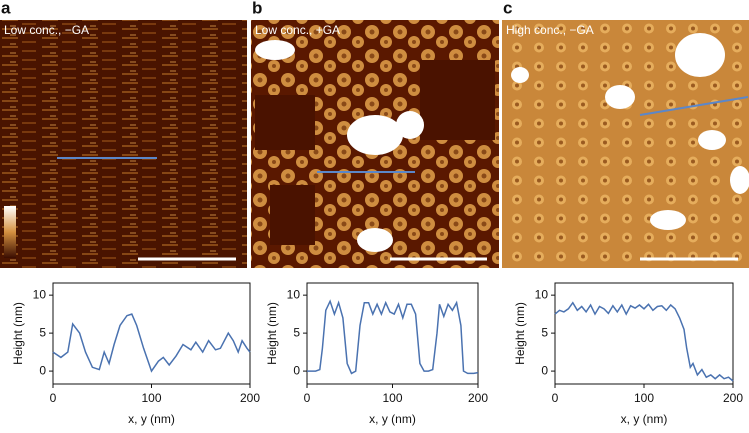 This screenshot has height=433, width=749. What do you see at coordinates (257, 8) in the screenshot?
I see `panel-label: b` at bounding box center [257, 8].